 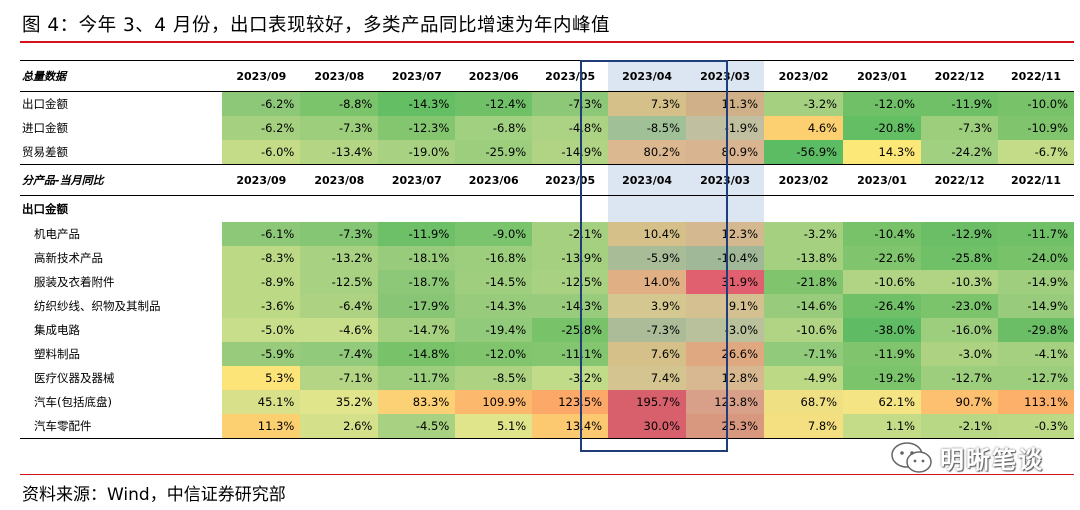 What do you see at coordinates (570, 258) in the screenshot?
I see `data-cell: -13.9%` at bounding box center [570, 258].